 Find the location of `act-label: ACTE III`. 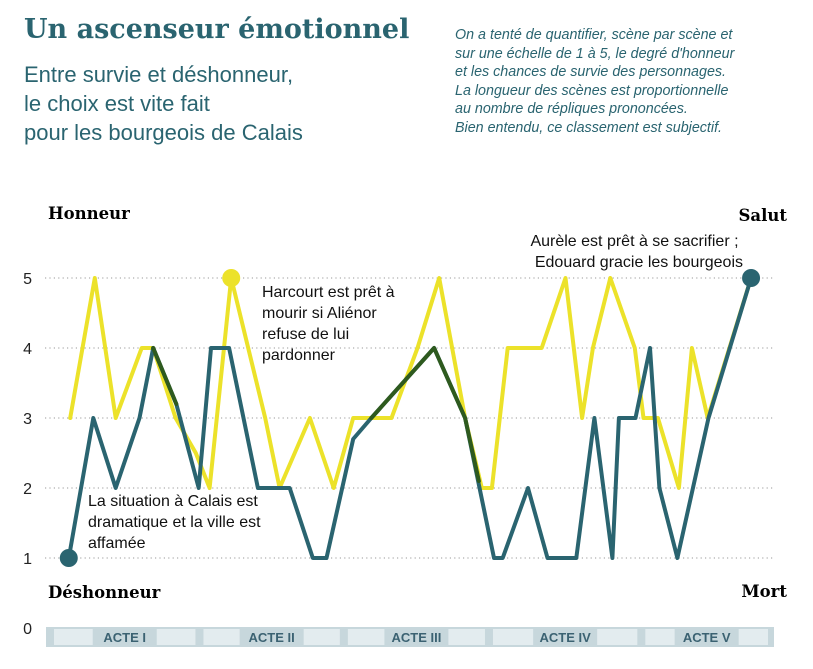

act-label: ACTE III is located at coordinates (416, 637).